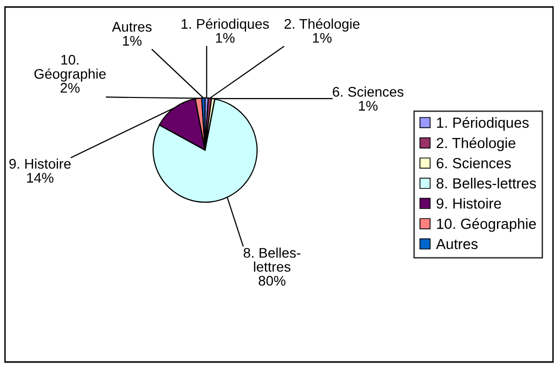 This screenshot has height=369, width=558. Describe the element at coordinates (486, 183) in the screenshot. I see `legend-label: 8. Belles-lettres` at that location.